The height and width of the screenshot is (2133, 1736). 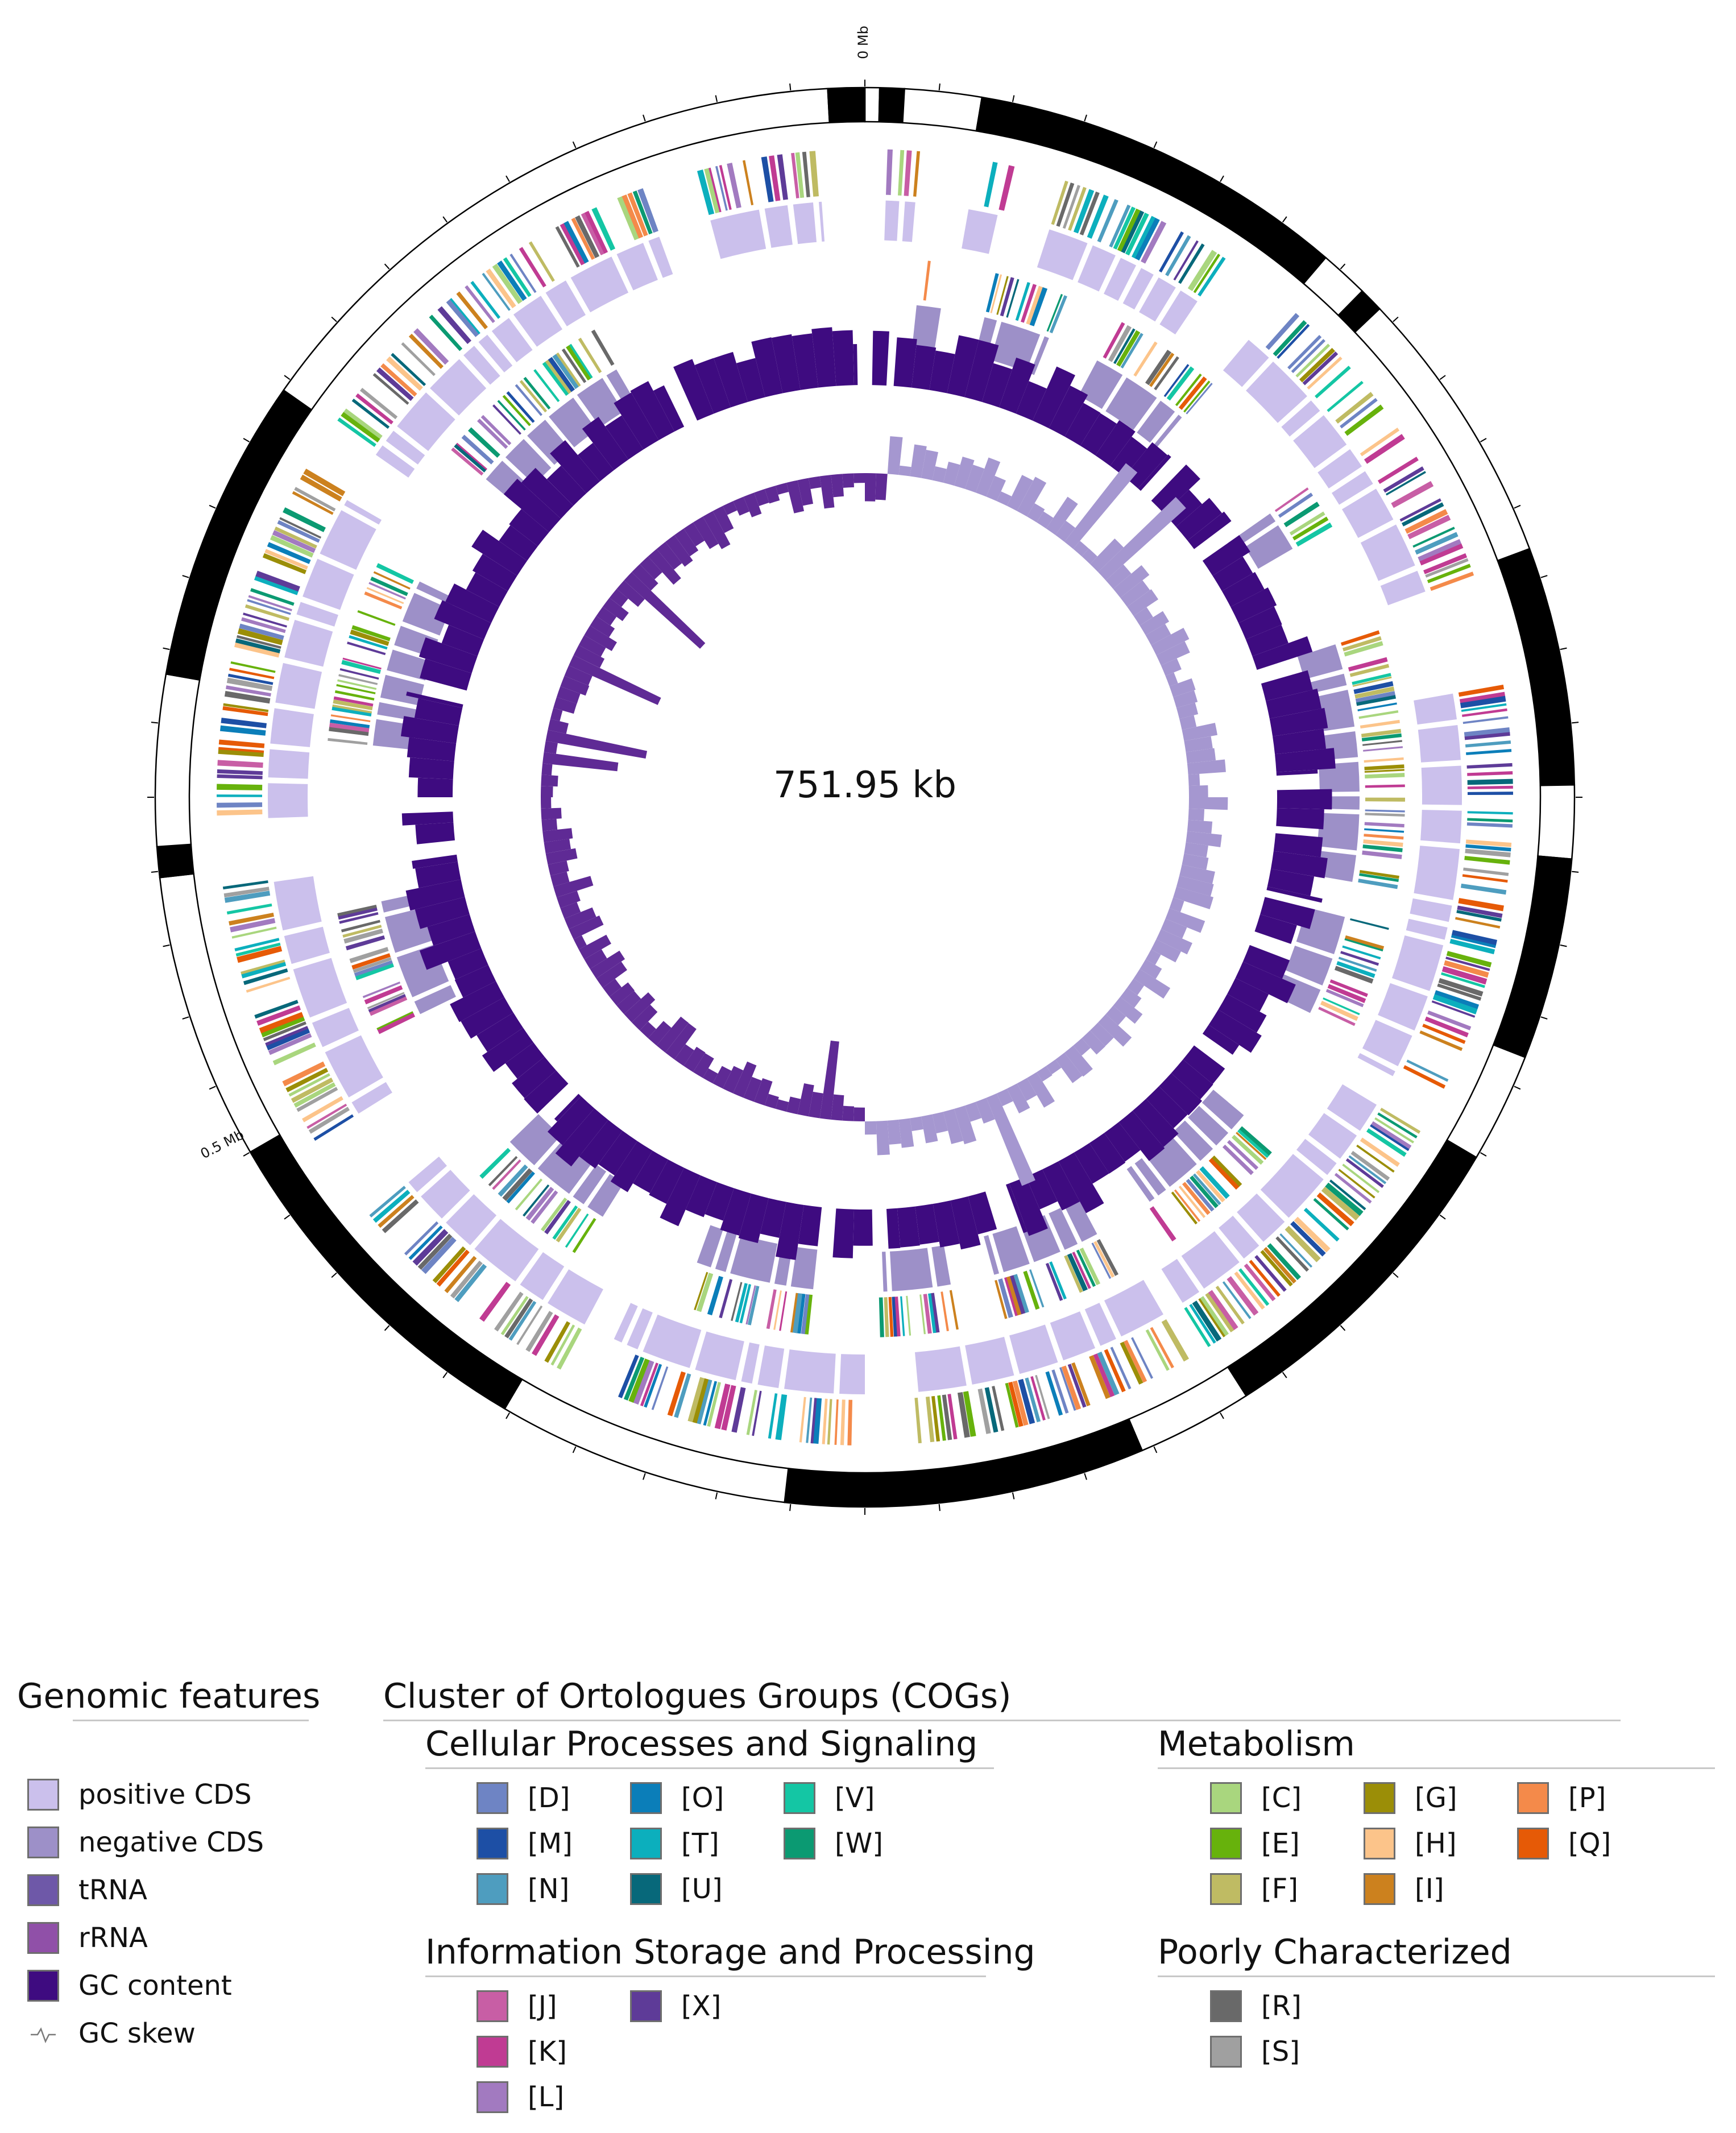 I want to click on cog-label-l: [L], so click(x=546, y=2097).